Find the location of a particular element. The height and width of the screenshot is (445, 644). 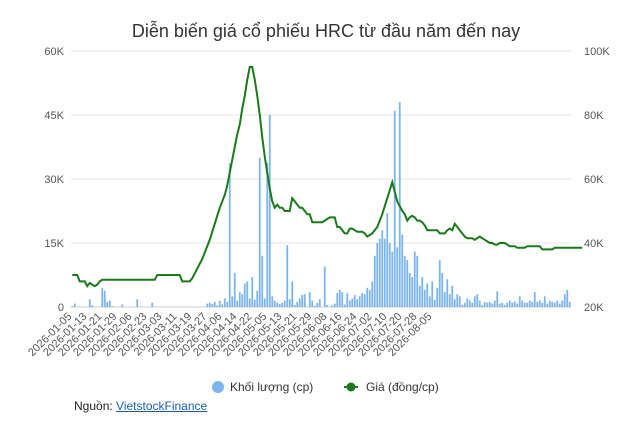

legend-price-marker is located at coordinates (351, 387).